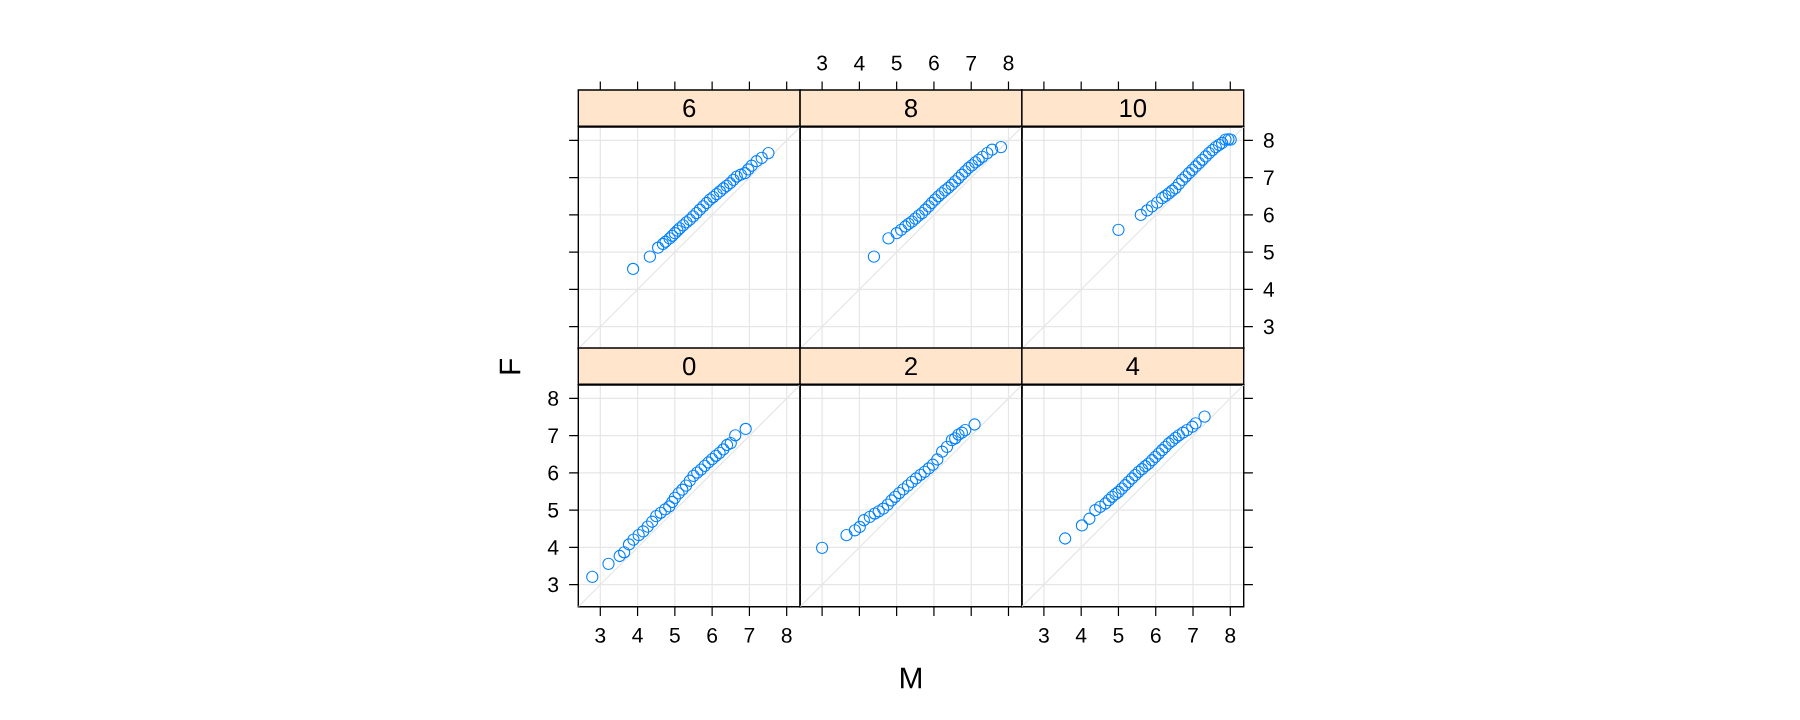  I want to click on x-tick-label: 3, so click(822, 63).